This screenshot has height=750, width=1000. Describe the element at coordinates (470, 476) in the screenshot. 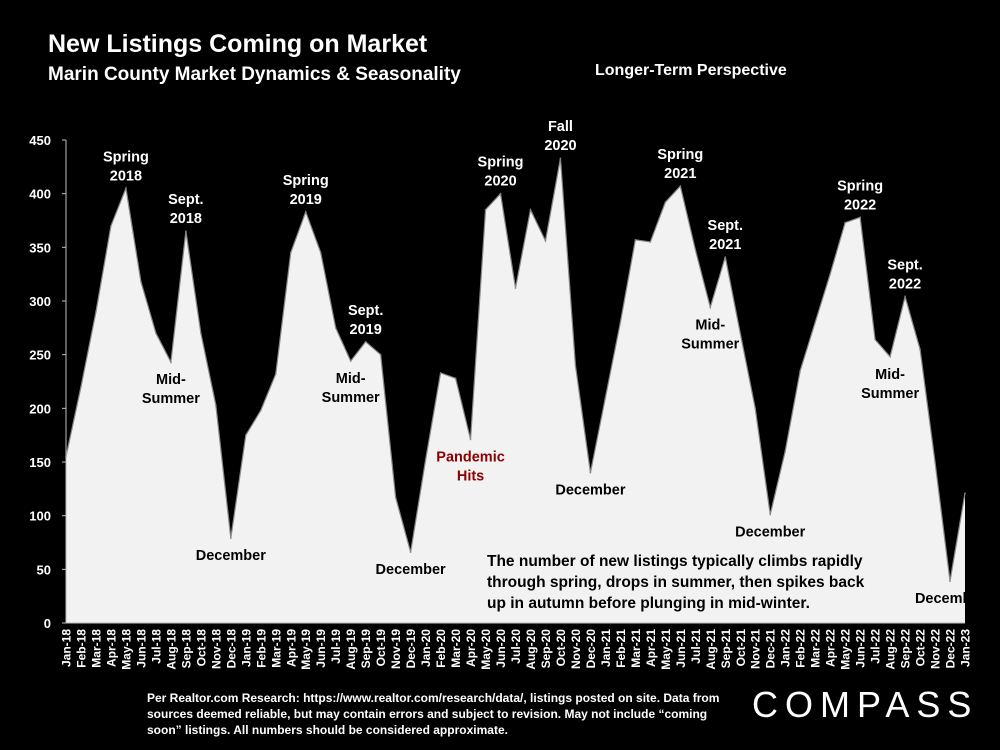

I see `annotation-line: Hits` at that location.